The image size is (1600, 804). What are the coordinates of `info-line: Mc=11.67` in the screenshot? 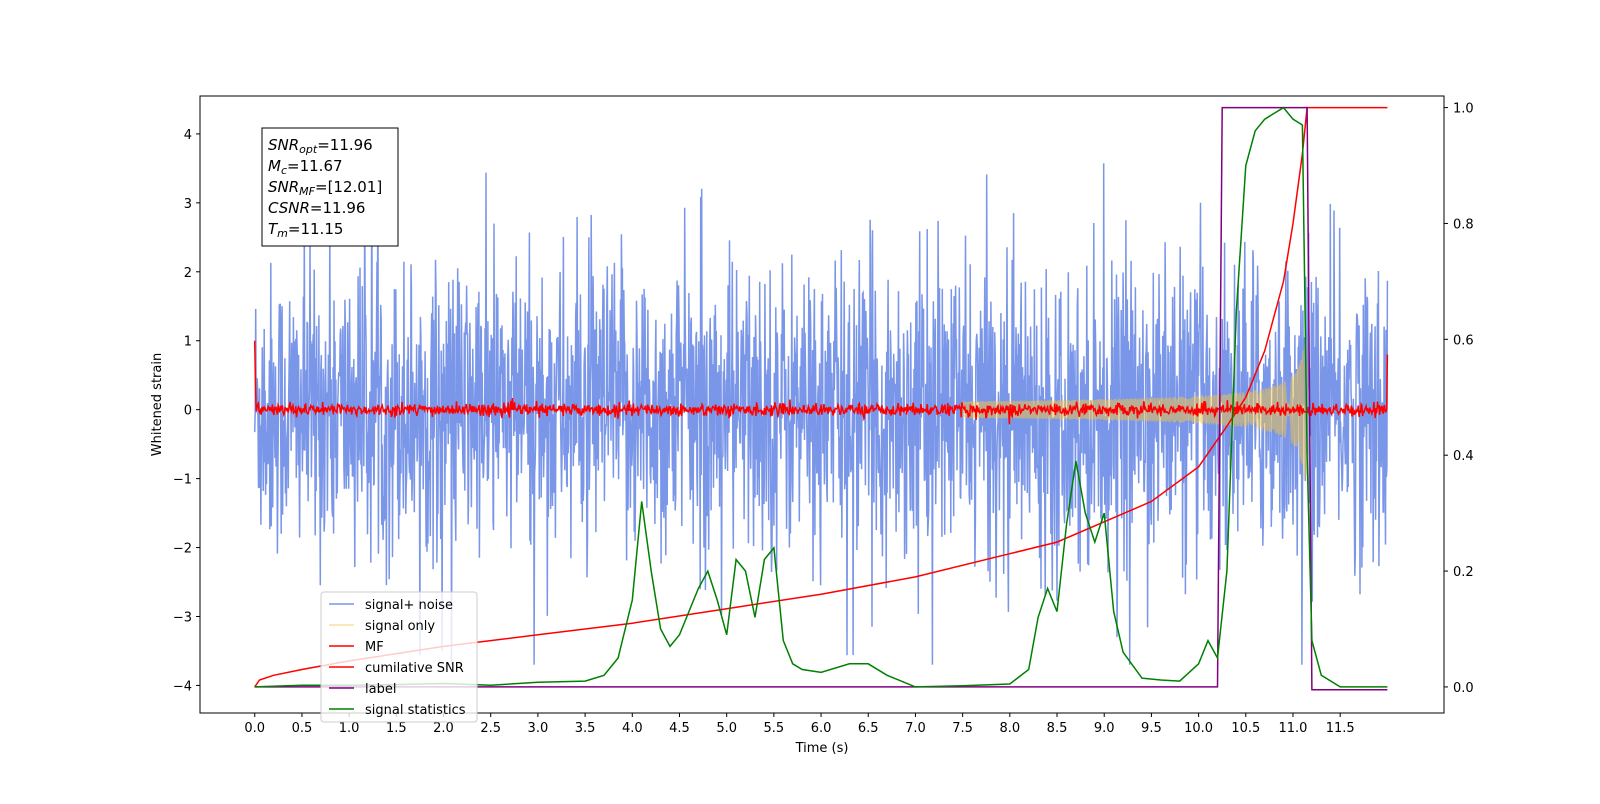 It's located at (305, 167).